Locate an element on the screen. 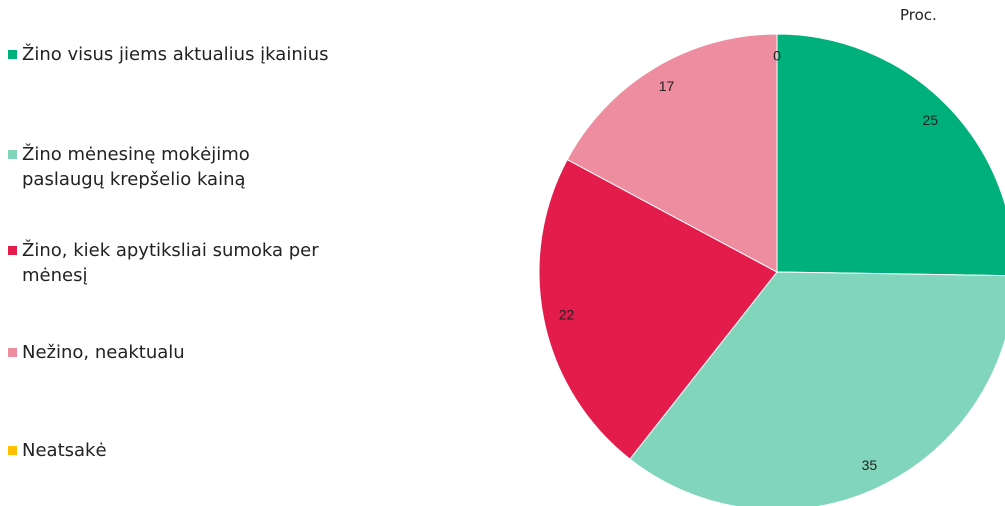 The height and width of the screenshot is (506, 1005). data-label: 0 is located at coordinates (777, 56).